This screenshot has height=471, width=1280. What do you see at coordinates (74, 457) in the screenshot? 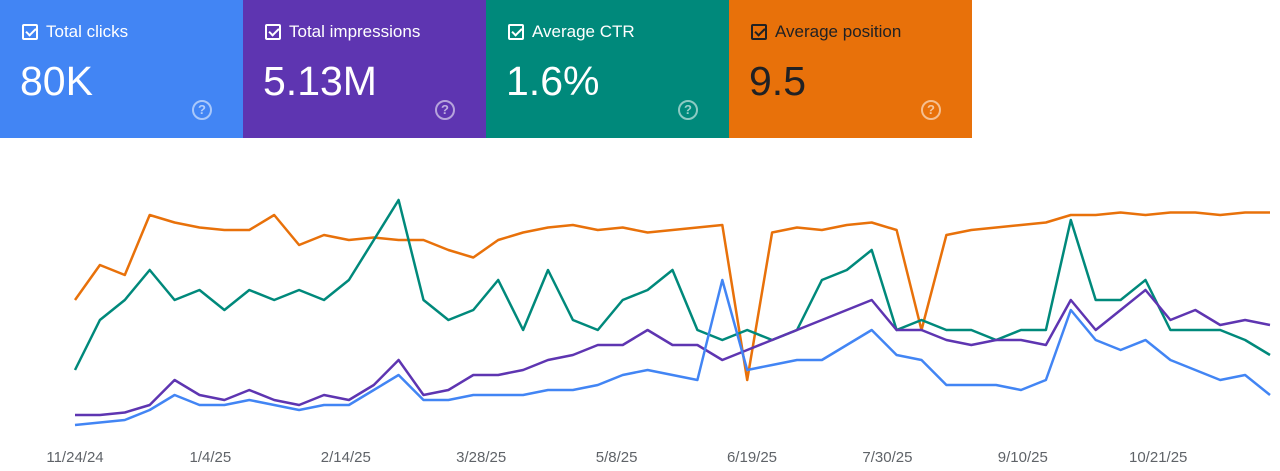
I see `x-tick-label: 11/24/24` at bounding box center [74, 457].